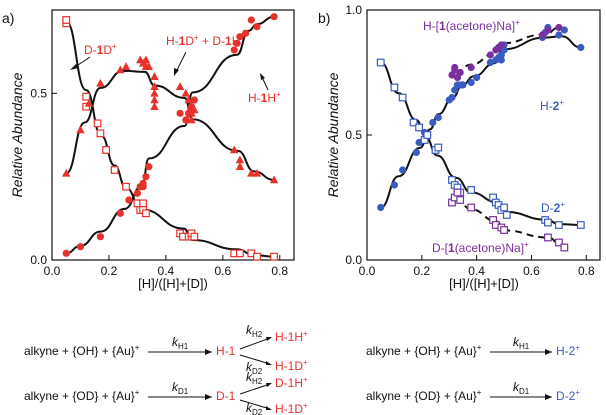 The width and height of the screenshot is (606, 415). I want to click on panel-a-x-tick-label: 0.0, so click(52, 271).